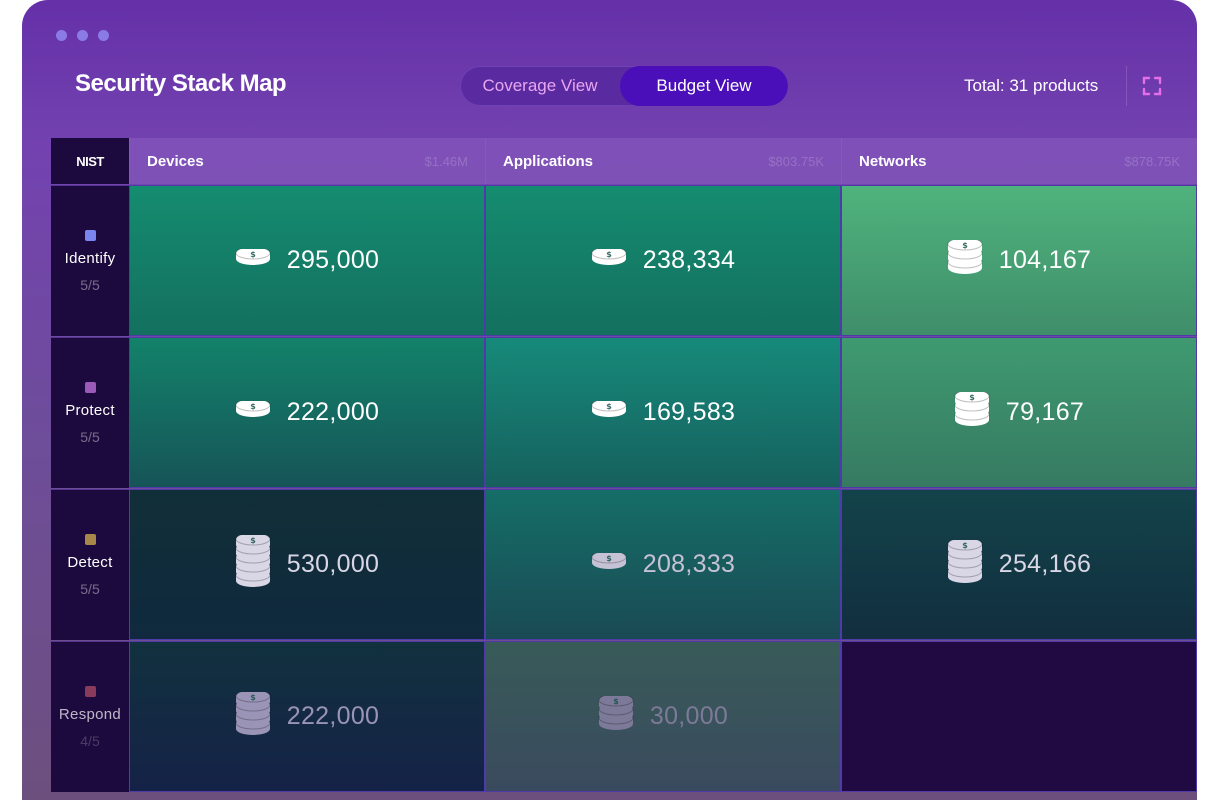  I want to click on cell-respond-devices: $ 222,000, so click(307, 716).